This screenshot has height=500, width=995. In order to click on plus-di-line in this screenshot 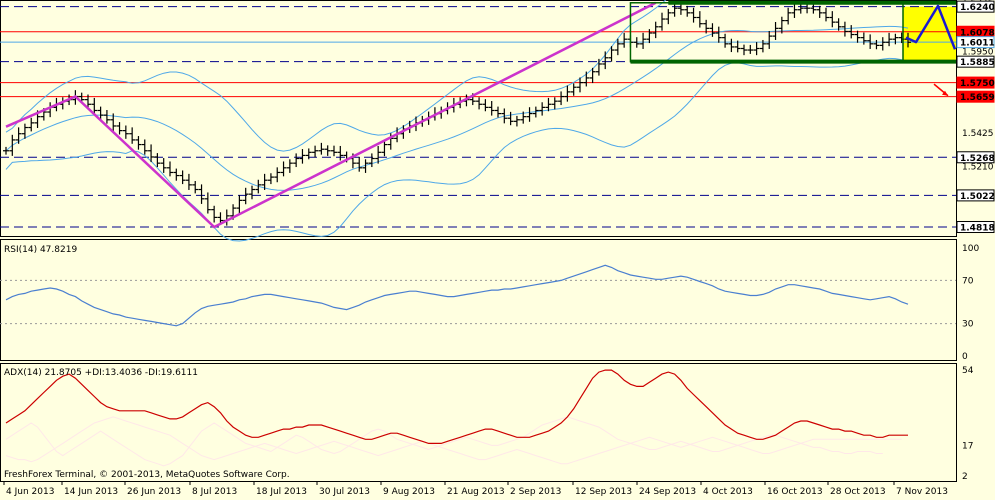, I will do `click(444, 441)`.